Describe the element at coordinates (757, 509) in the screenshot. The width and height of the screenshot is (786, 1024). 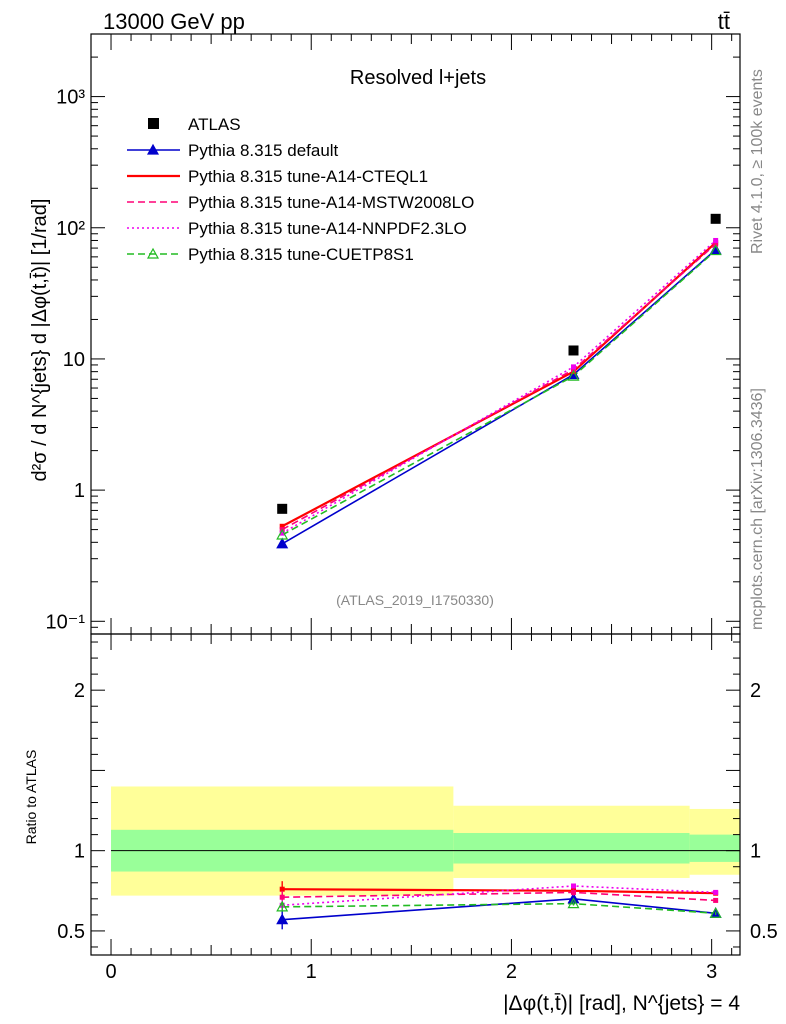
I see `mcplots-label: mcplots.cern.ch [arXiv:1306.3436]` at that location.